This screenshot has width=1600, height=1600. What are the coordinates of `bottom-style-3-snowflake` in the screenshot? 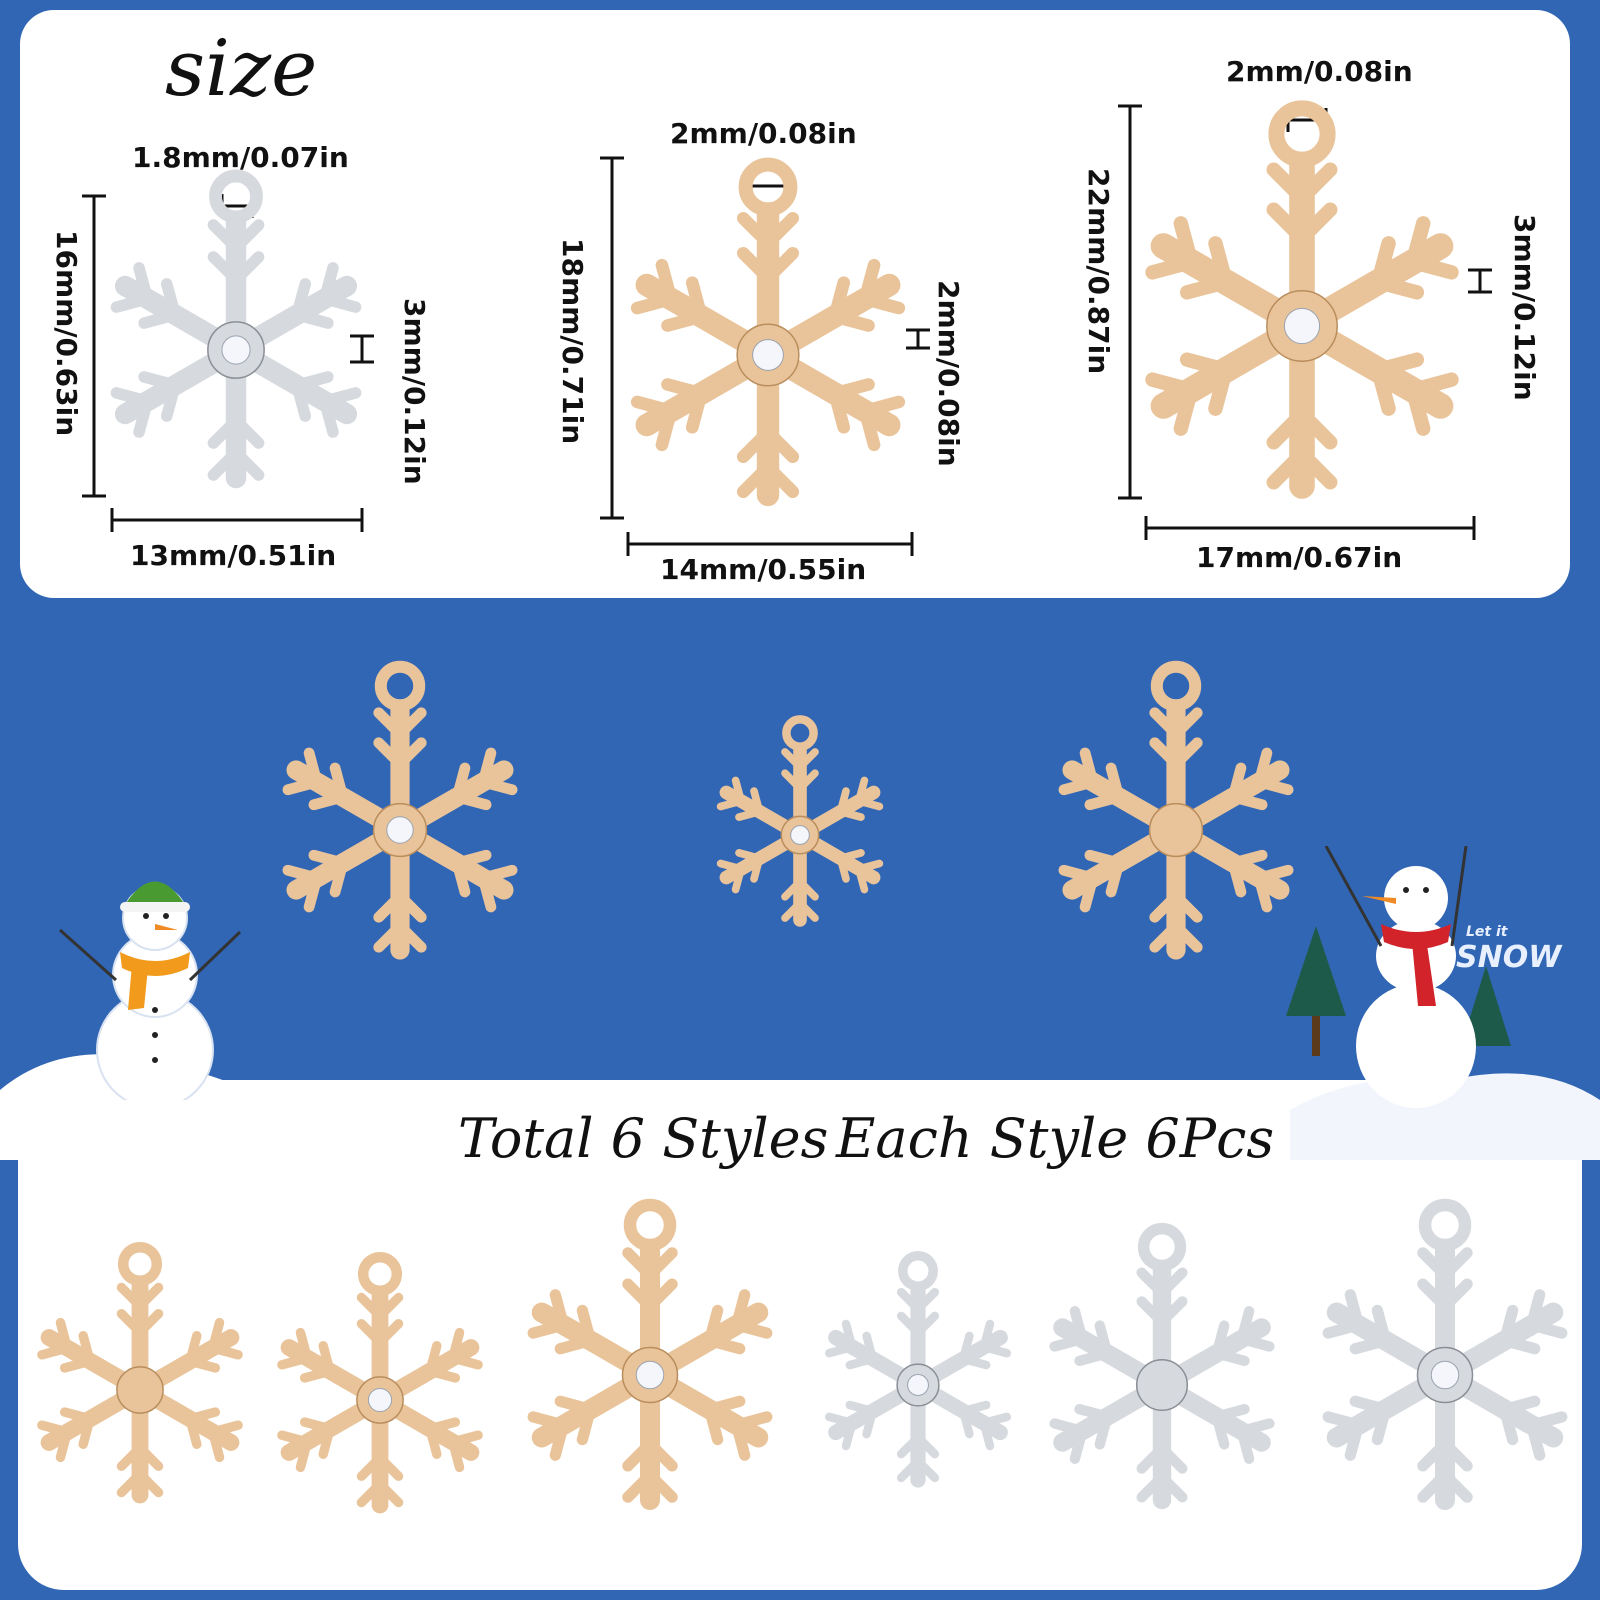 It's located at (650, 1354).